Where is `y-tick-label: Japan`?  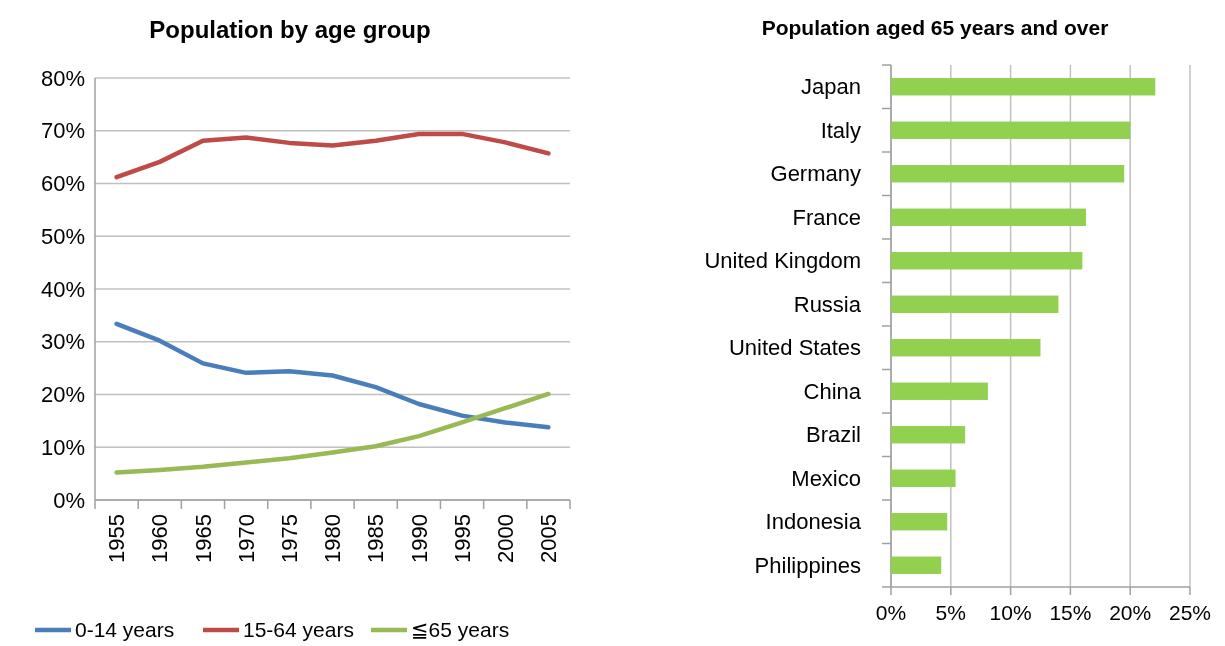
y-tick-label: Japan is located at coordinates (831, 87).